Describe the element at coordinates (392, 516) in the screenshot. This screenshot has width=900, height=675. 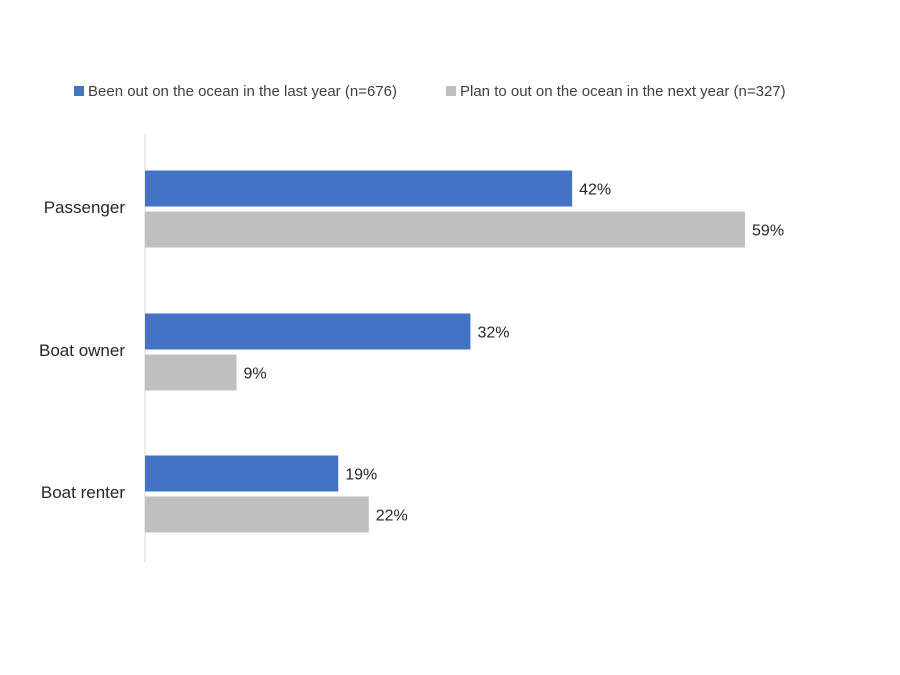
I see `data-label-boat-renter-series-2: 22%` at that location.